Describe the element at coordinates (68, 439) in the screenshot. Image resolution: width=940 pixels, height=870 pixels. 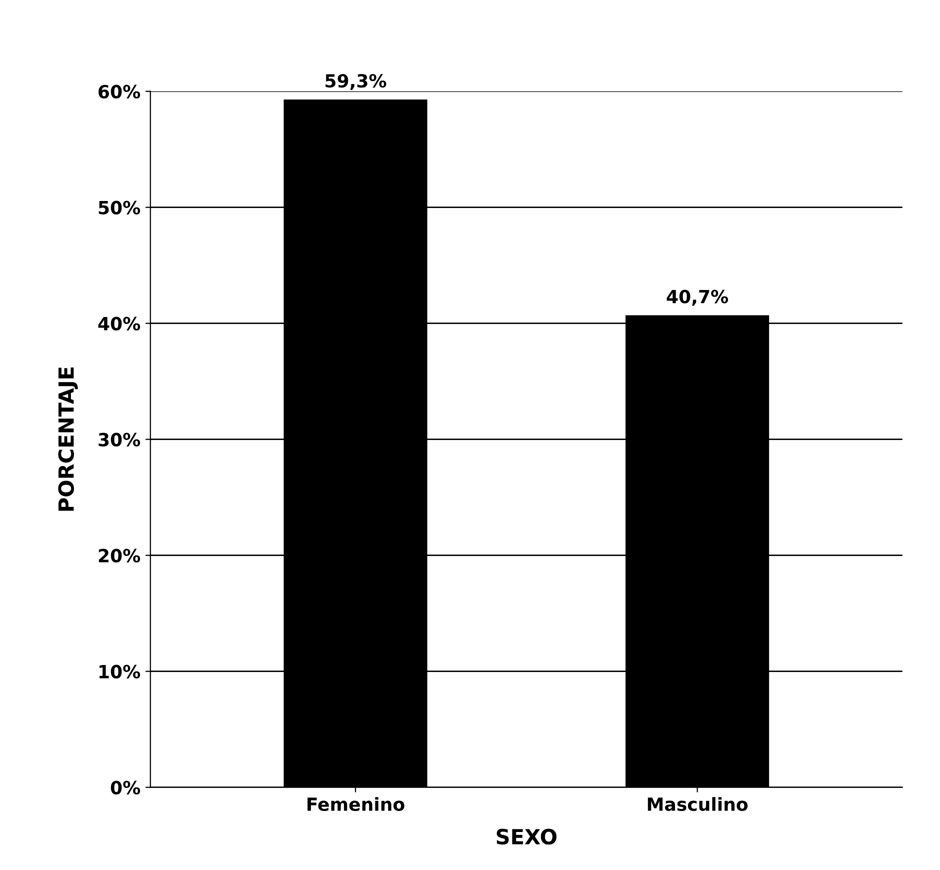
I see `y-axis-title: PORCENTAJE` at that location.